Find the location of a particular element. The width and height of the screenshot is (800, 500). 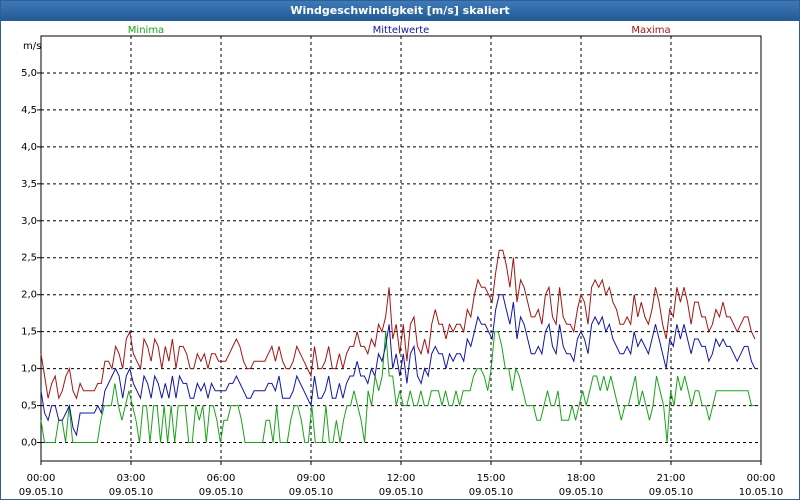

x-tick-date-7: 09.05.10 is located at coordinates (671, 492).